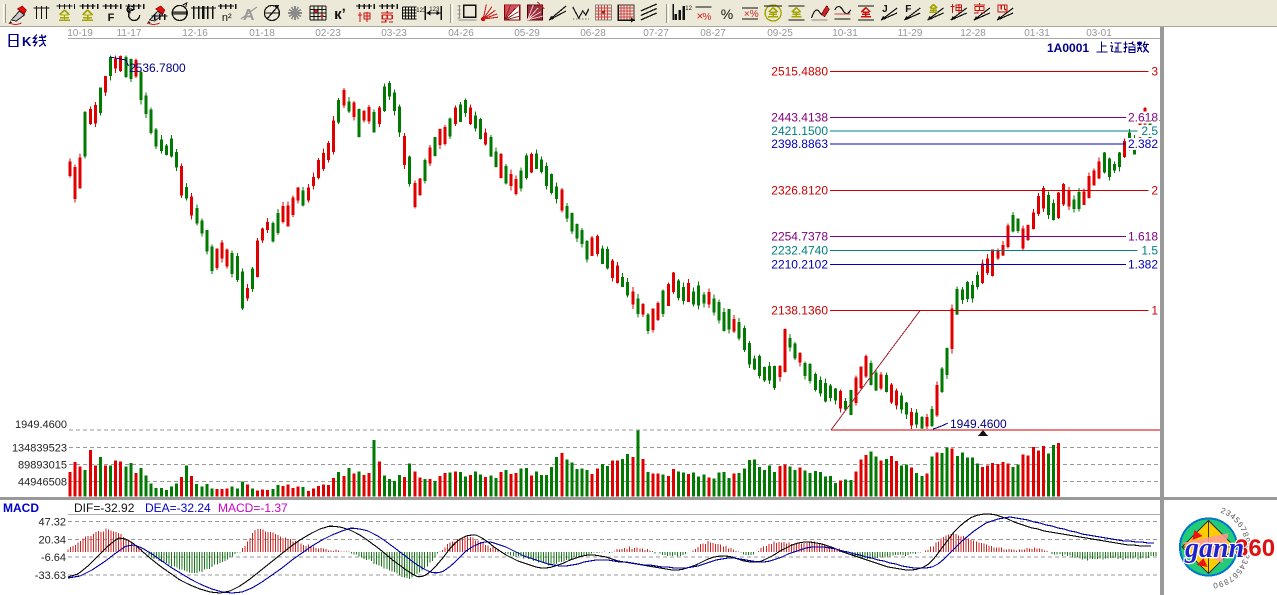 This screenshot has width=1277, height=595. I want to click on svg-text: 2254.7378, so click(799, 237).